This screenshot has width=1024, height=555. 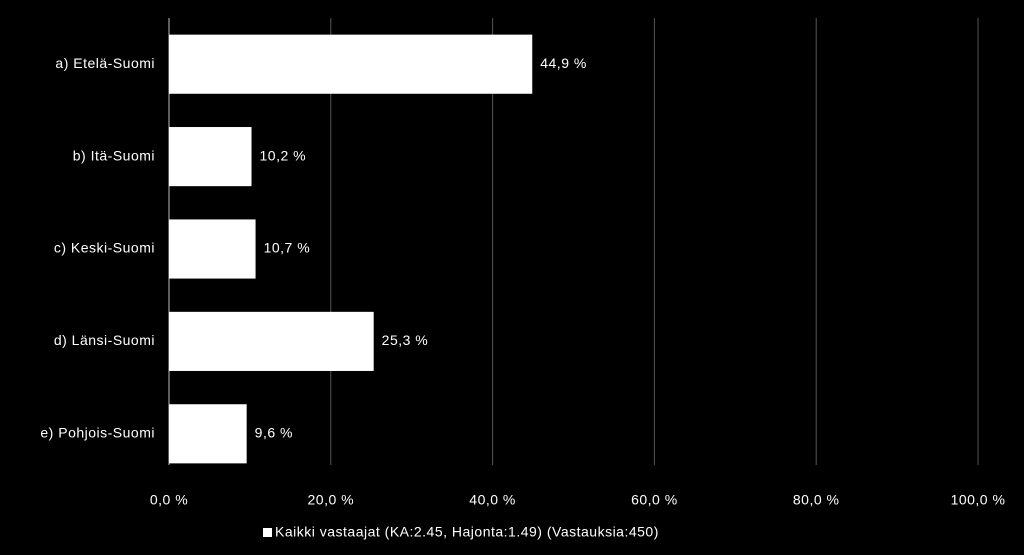 I want to click on value-label: 10,2 %, so click(x=283, y=155).